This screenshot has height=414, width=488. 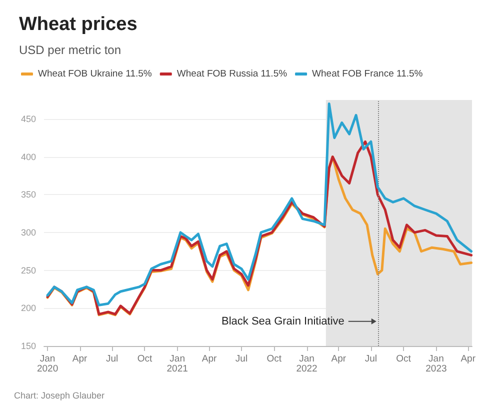 I want to click on x-tick-label: Jan 2023, so click(x=436, y=364).